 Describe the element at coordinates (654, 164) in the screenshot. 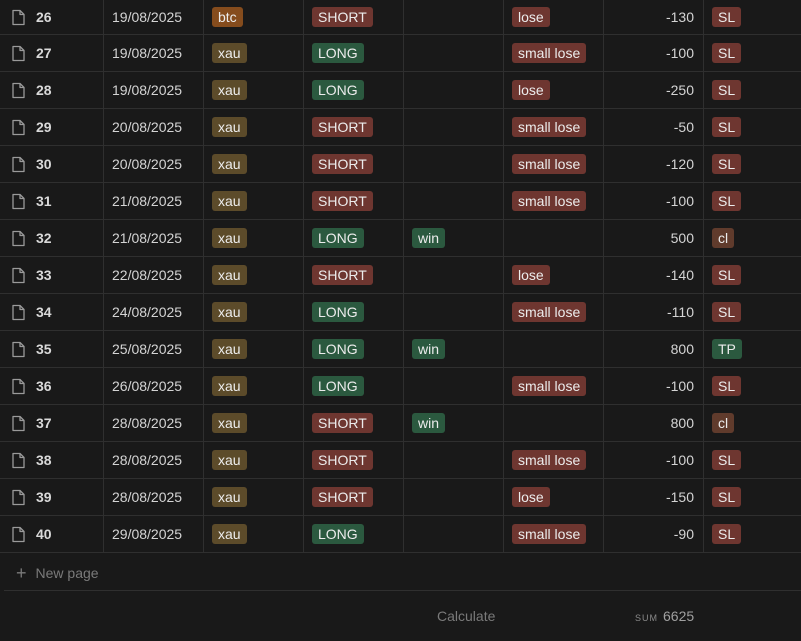

I see `pnl-cell: -120` at that location.